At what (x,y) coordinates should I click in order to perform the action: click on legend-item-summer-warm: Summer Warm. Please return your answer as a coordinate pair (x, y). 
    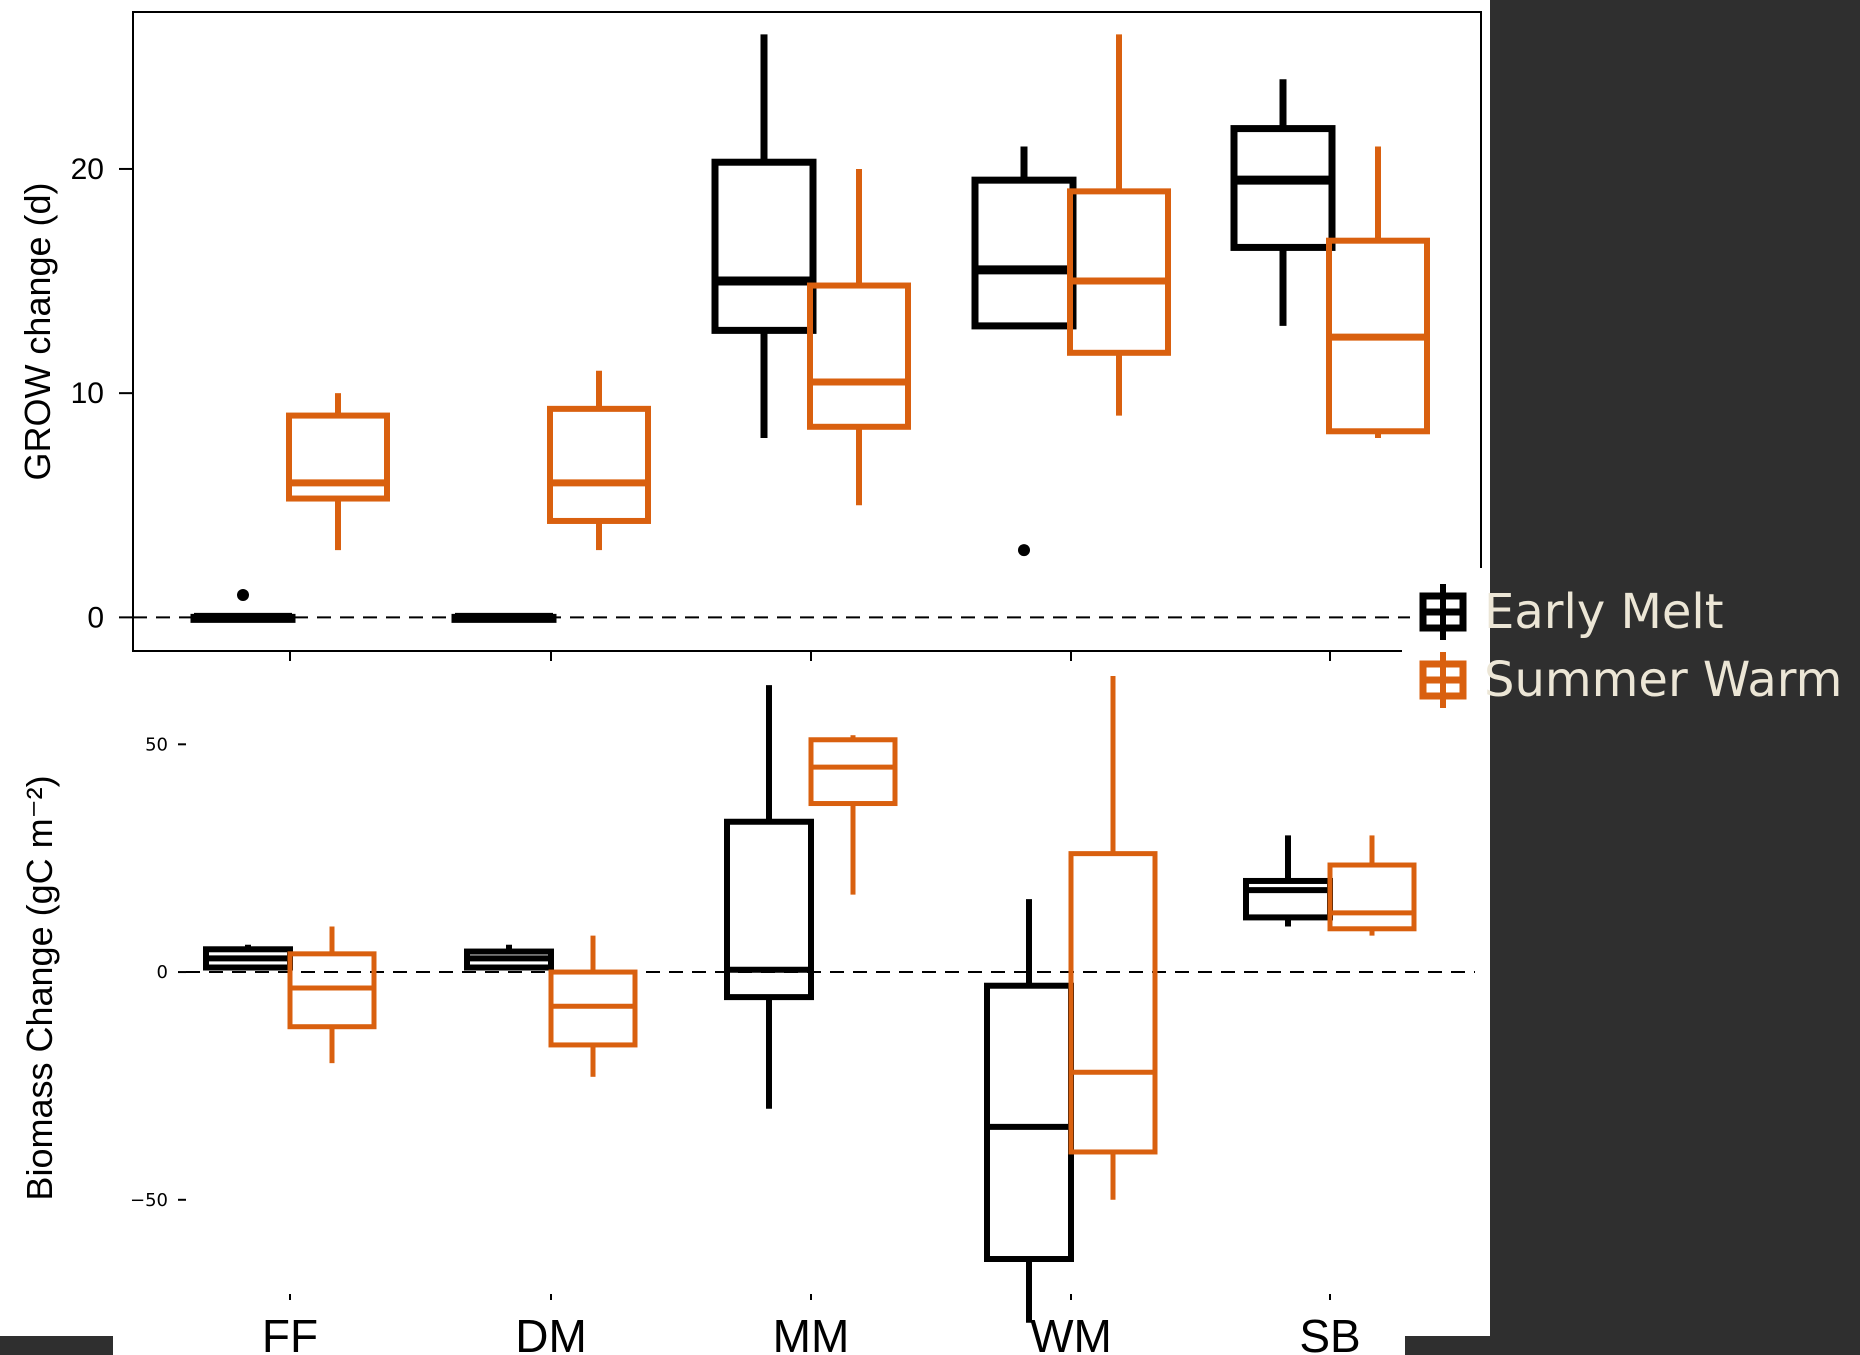
    Looking at the image, I should click on (1630, 680).